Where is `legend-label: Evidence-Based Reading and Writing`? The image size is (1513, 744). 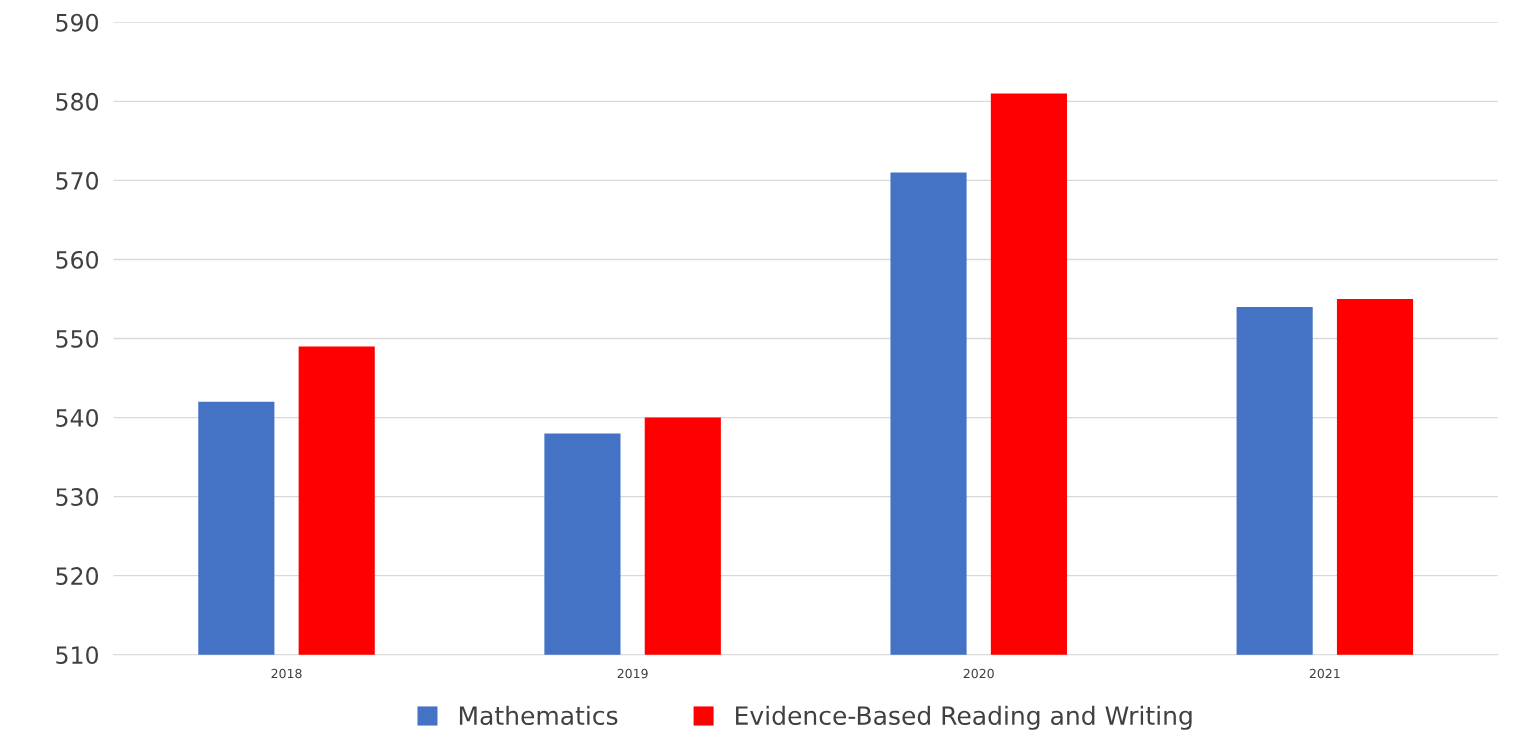 legend-label: Evidence-Based Reading and Writing is located at coordinates (964, 717).